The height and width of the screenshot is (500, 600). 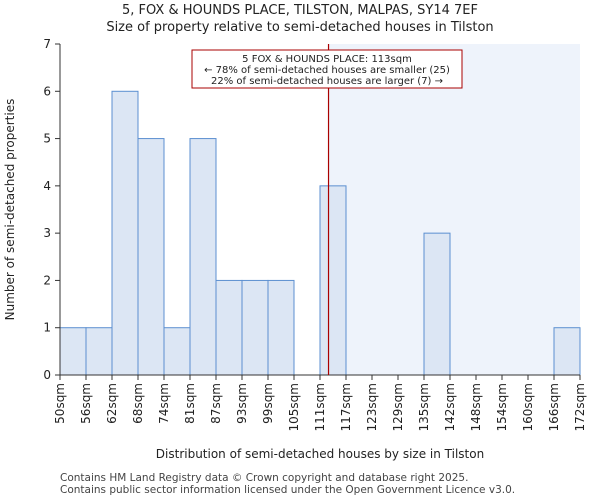 What do you see at coordinates (346, 407) in the screenshot?
I see `x-tick-label-117sqm: 117sqm` at bounding box center [346, 407].